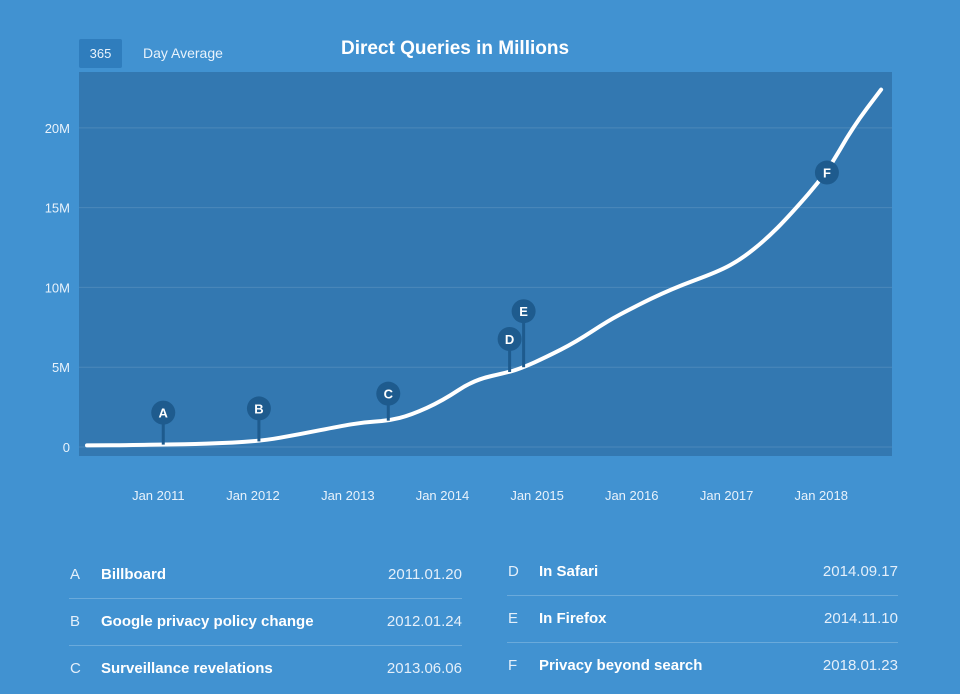  I want to click on legend-letter: E, so click(513, 618).